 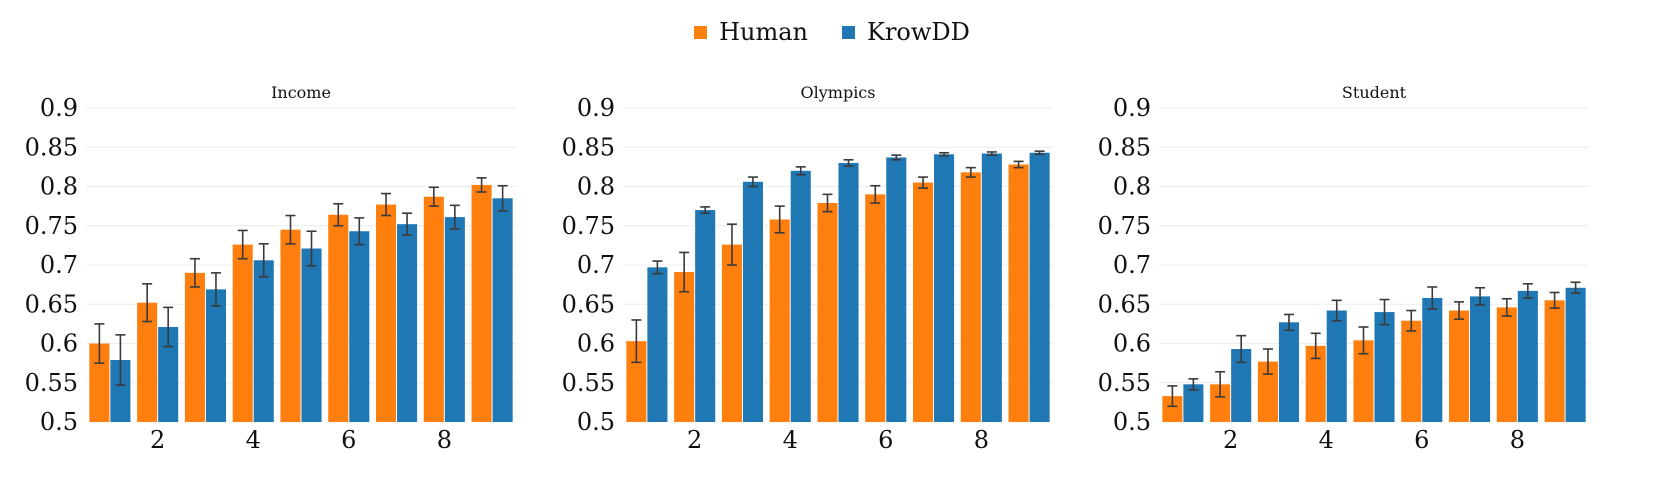 I want to click on legend-label-human: Human, so click(x=764, y=32).